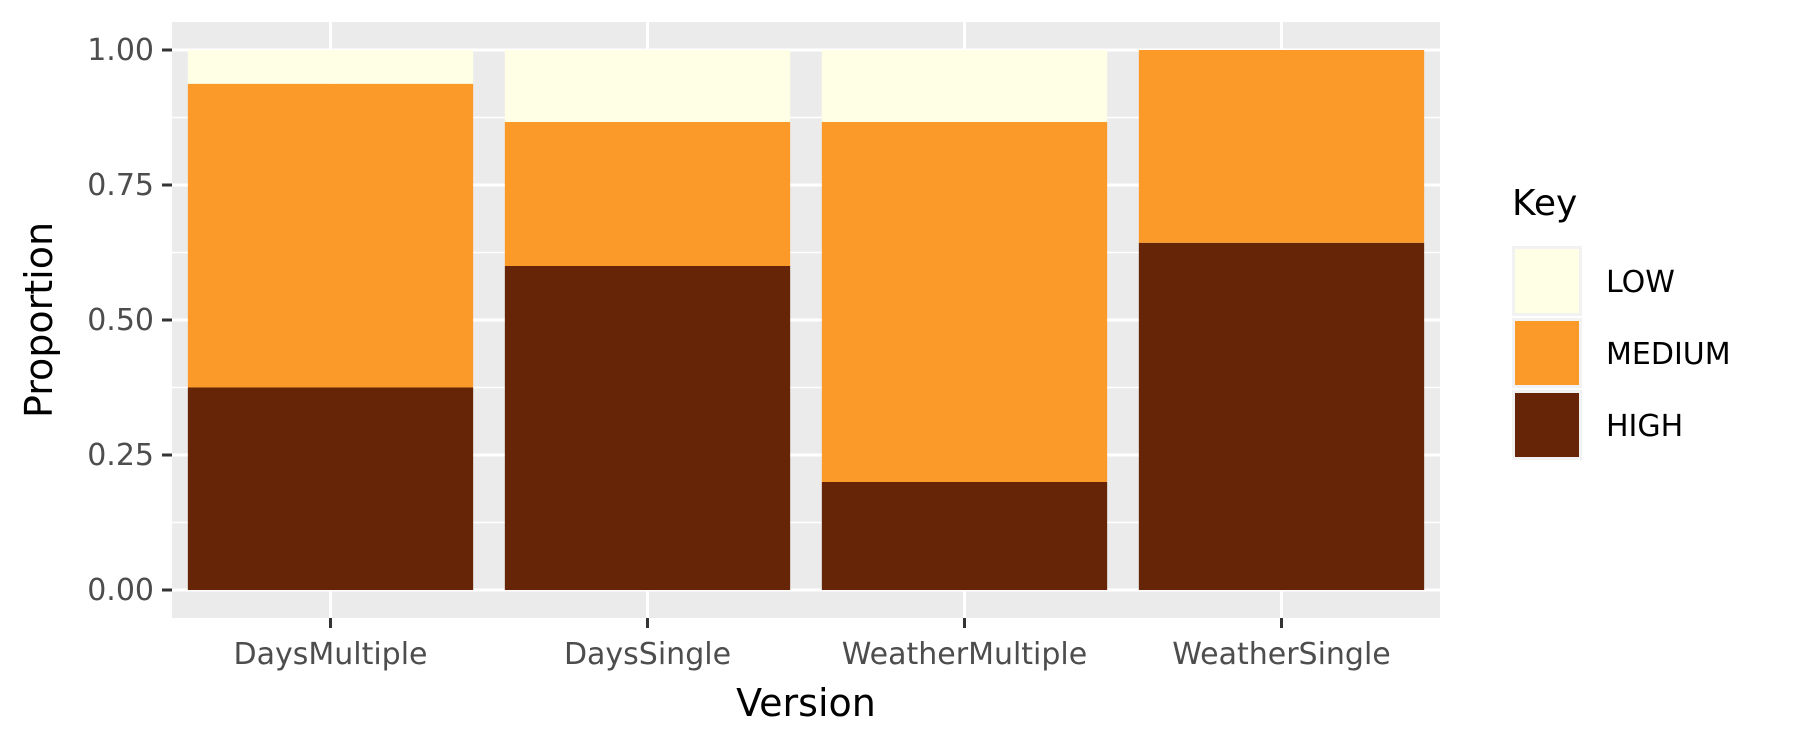 Image resolution: width=1800 pixels, height=750 pixels. I want to click on legend-title: Key, so click(1544, 203).